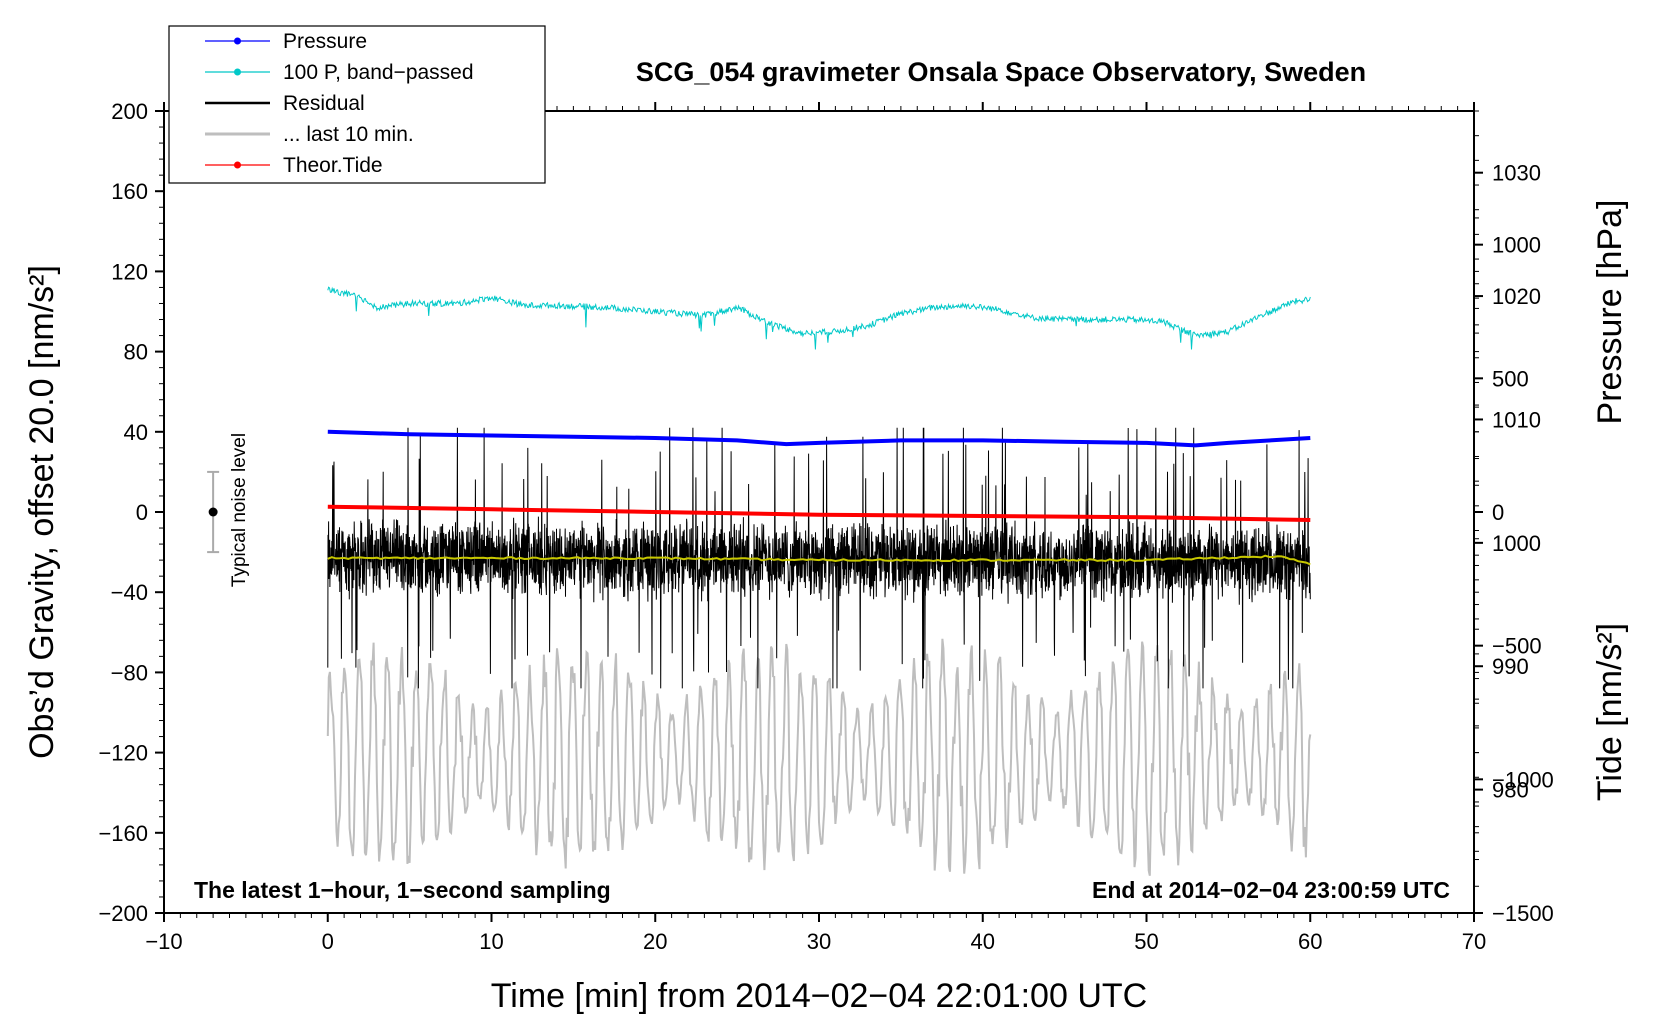 Image resolution: width=1660 pixels, height=1020 pixels. Describe the element at coordinates (819, 318) in the screenshot. I see `series-band-passed-pressure` at that location.